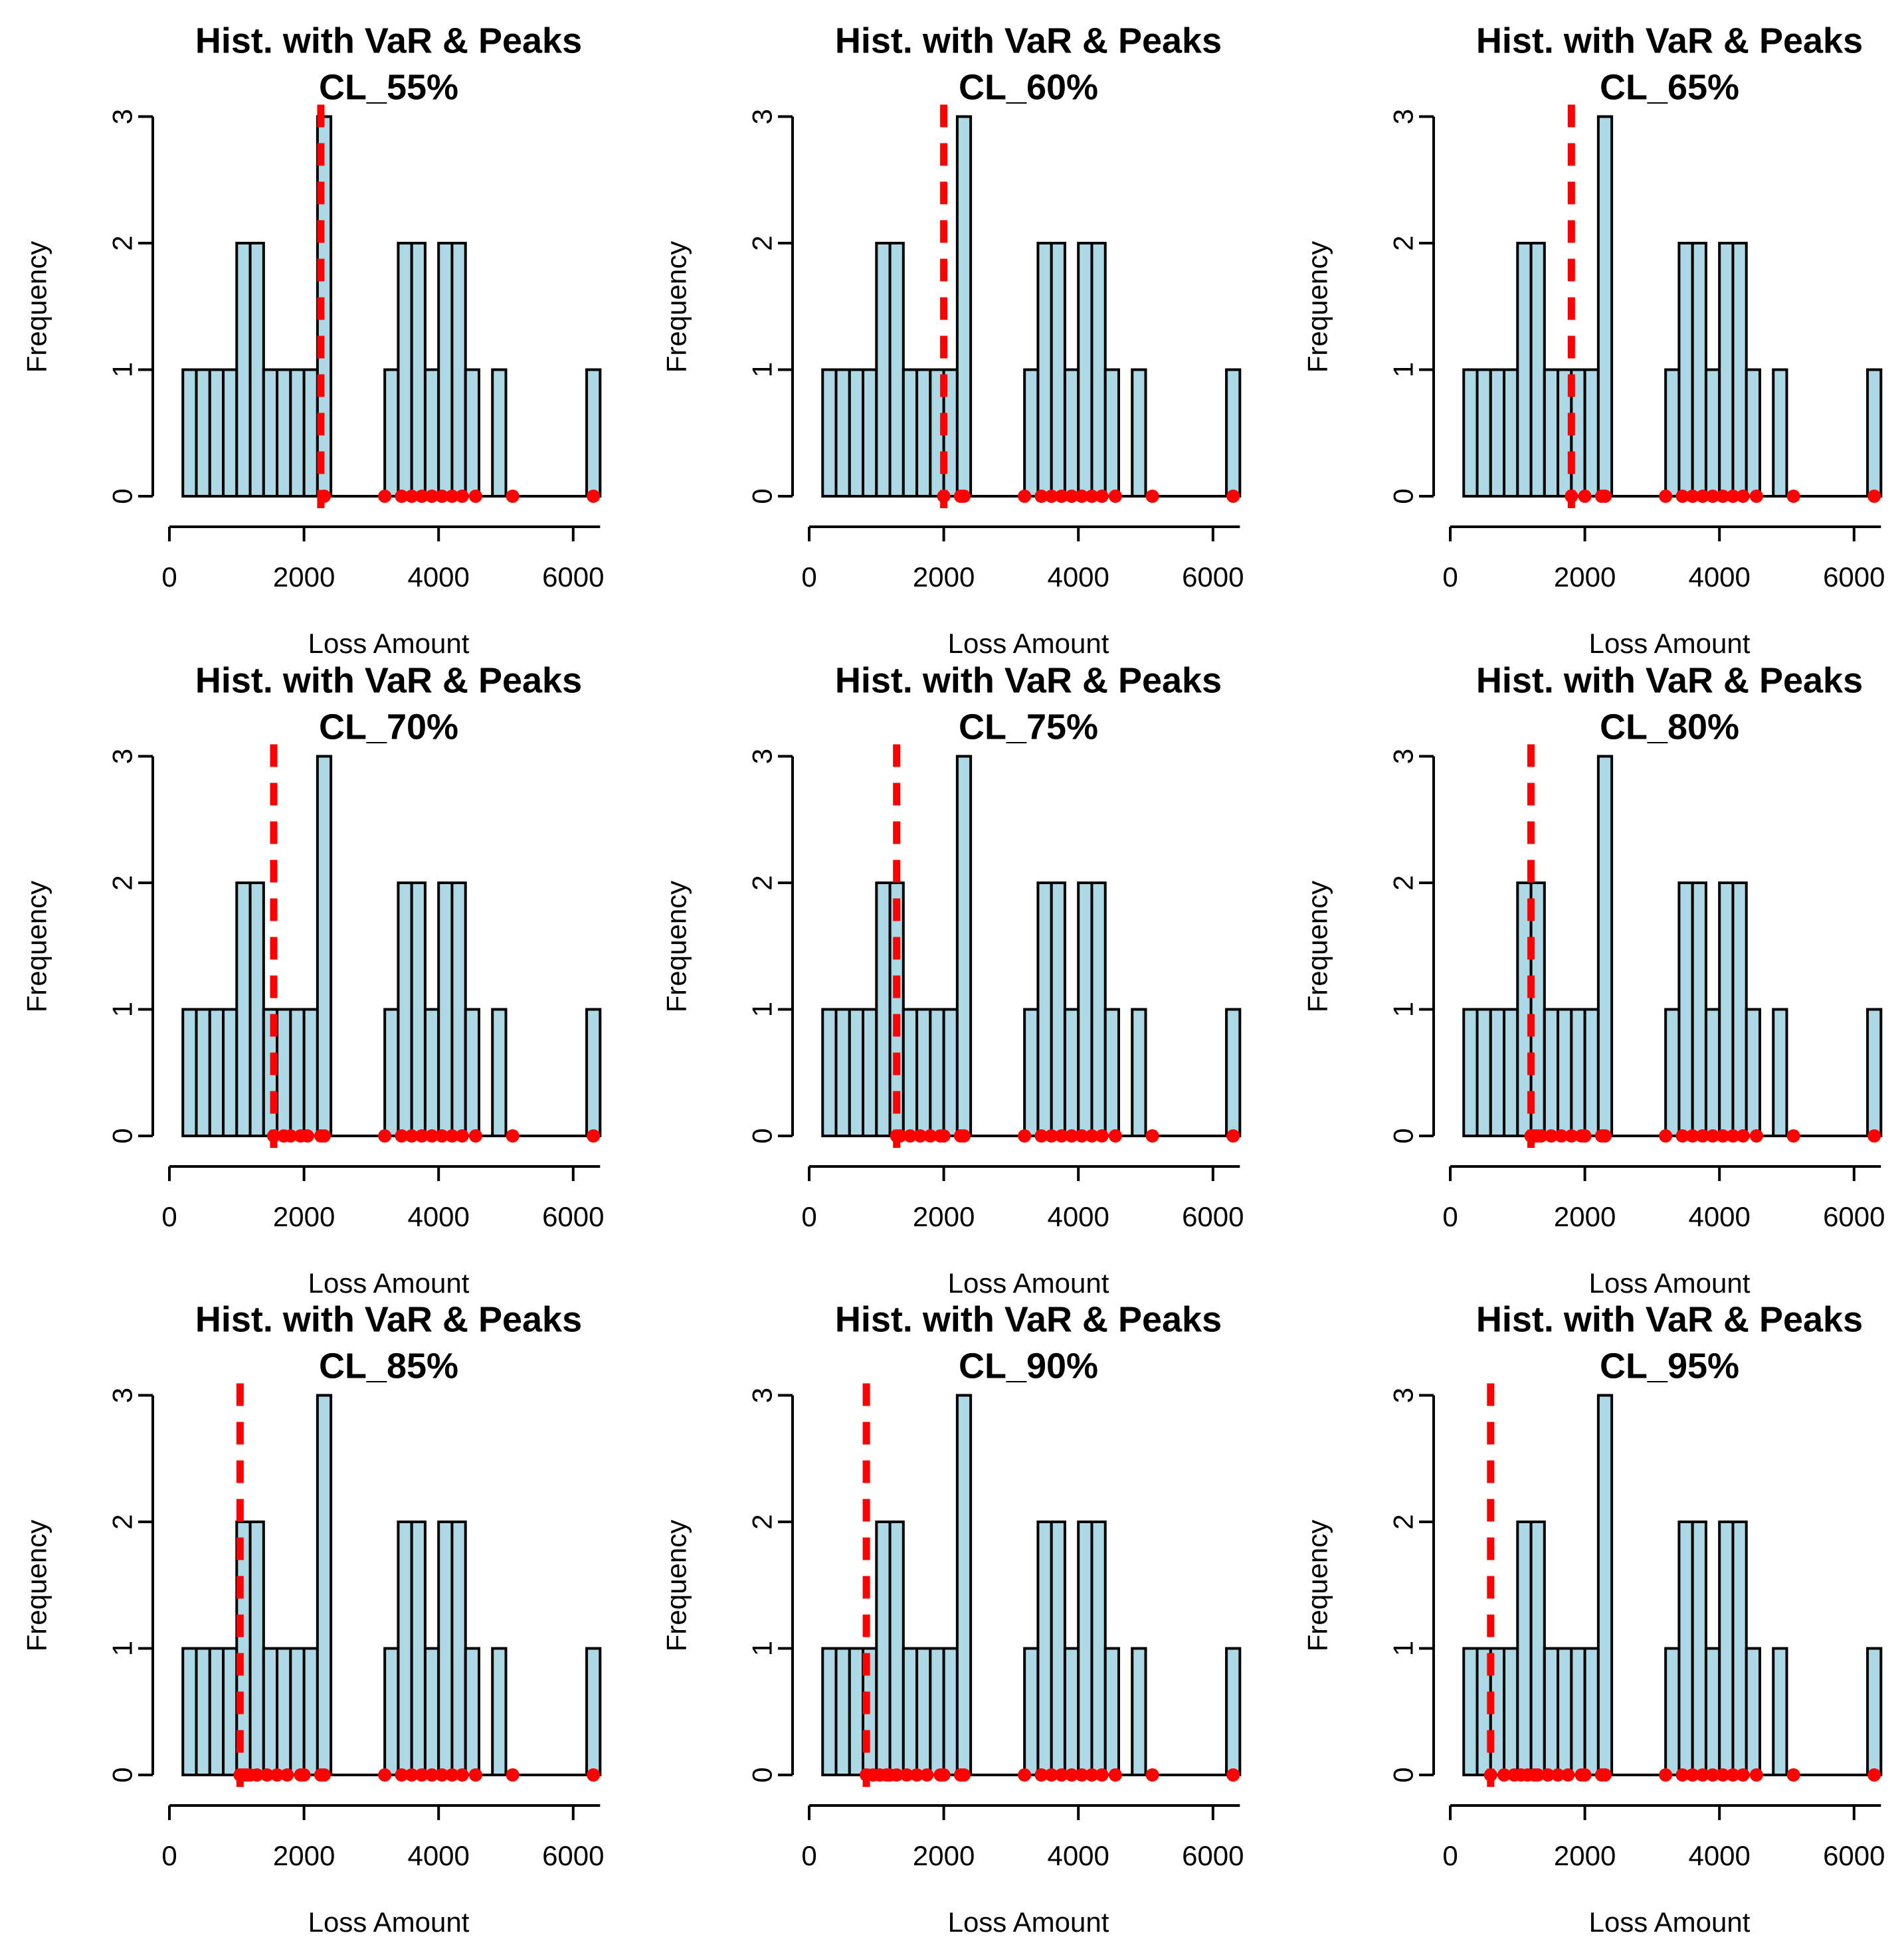 The height and width of the screenshot is (1945, 1904). Describe the element at coordinates (123, 1521) in the screenshot. I see `y-tick-label: 2` at that location.